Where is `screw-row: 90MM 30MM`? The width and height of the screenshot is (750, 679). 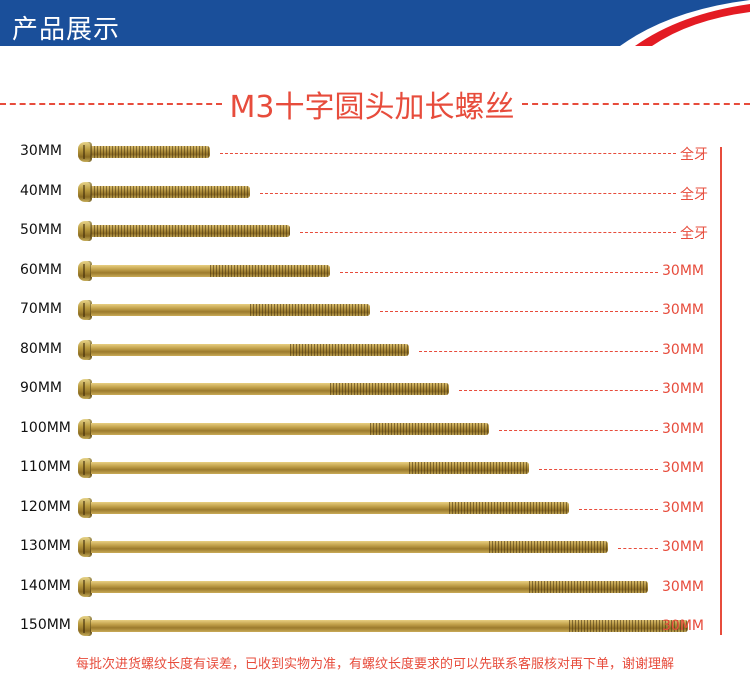
screw-row: 90MM 30MM is located at coordinates (375, 390).